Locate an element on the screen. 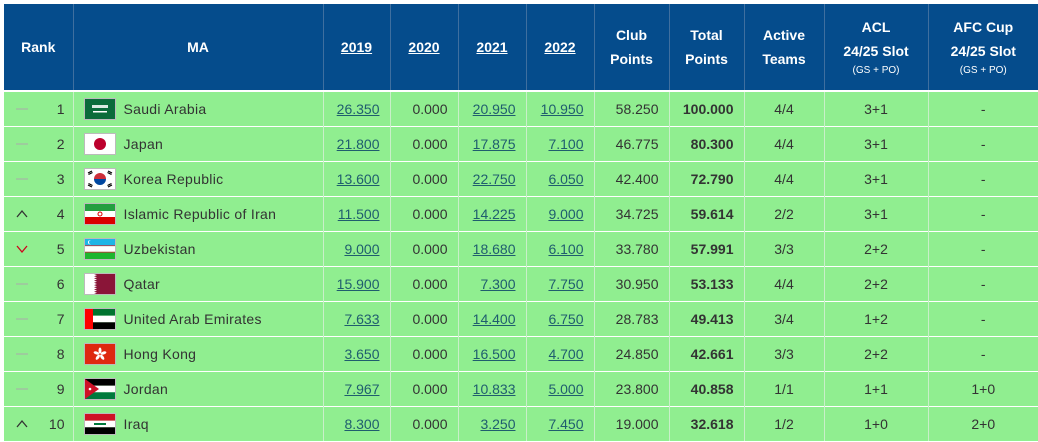  acl-slot-cell: 1+1 is located at coordinates (876, 389).